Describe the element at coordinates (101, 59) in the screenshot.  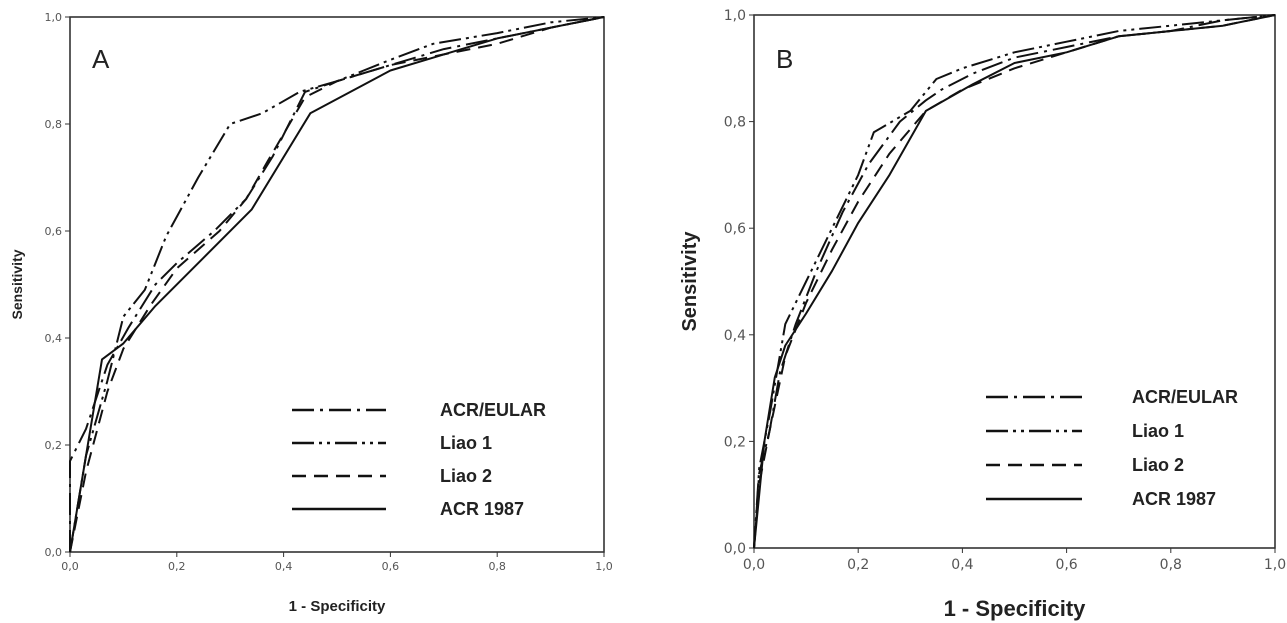
I see `panel-label: A` at that location.